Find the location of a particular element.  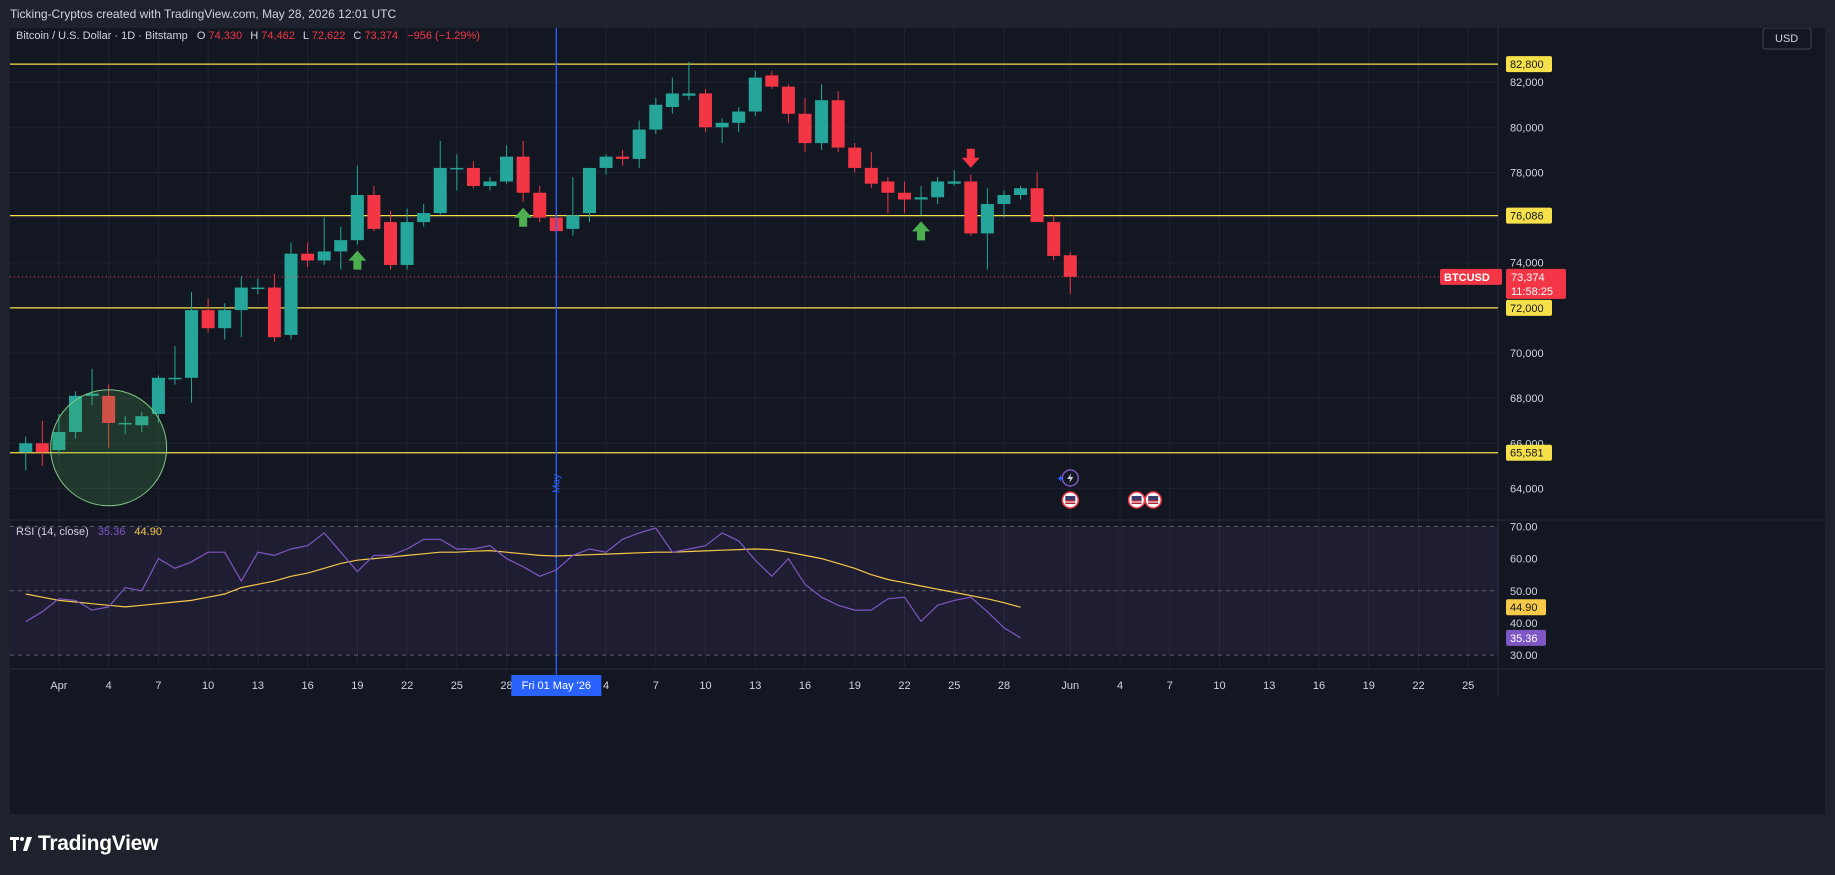

price-tick-label: 70,000 is located at coordinates (1527, 354).